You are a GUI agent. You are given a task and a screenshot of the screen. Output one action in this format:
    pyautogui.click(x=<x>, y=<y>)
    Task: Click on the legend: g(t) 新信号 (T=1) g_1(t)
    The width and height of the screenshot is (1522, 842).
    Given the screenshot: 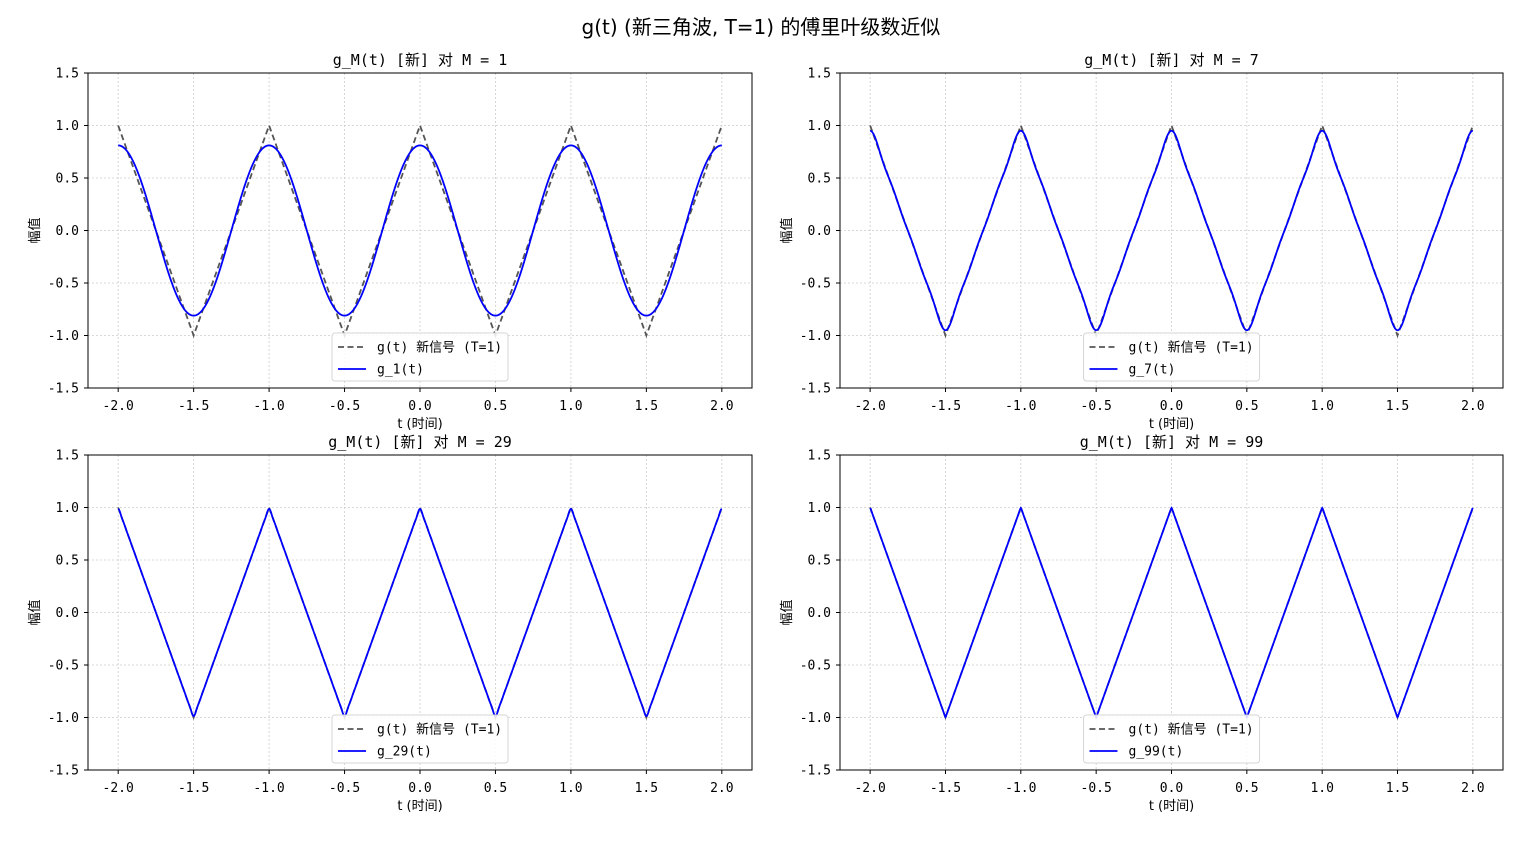 What is the action you would take?
    pyautogui.click(x=420, y=357)
    